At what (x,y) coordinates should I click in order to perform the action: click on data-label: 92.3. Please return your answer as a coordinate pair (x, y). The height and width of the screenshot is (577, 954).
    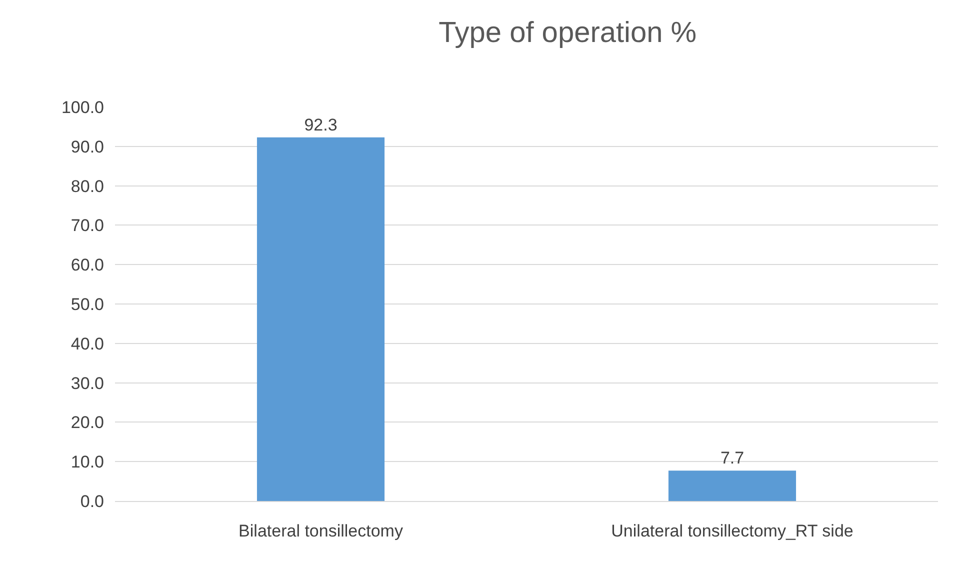
    Looking at the image, I should click on (321, 124).